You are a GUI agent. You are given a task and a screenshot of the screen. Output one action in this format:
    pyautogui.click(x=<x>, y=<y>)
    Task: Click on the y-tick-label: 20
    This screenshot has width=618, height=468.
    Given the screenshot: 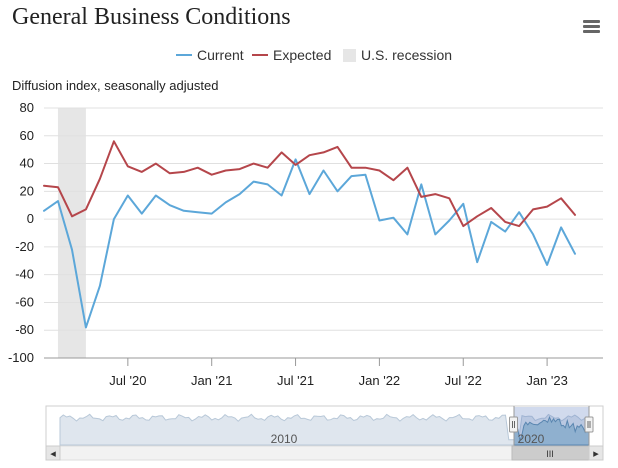 What is the action you would take?
    pyautogui.click(x=27, y=190)
    